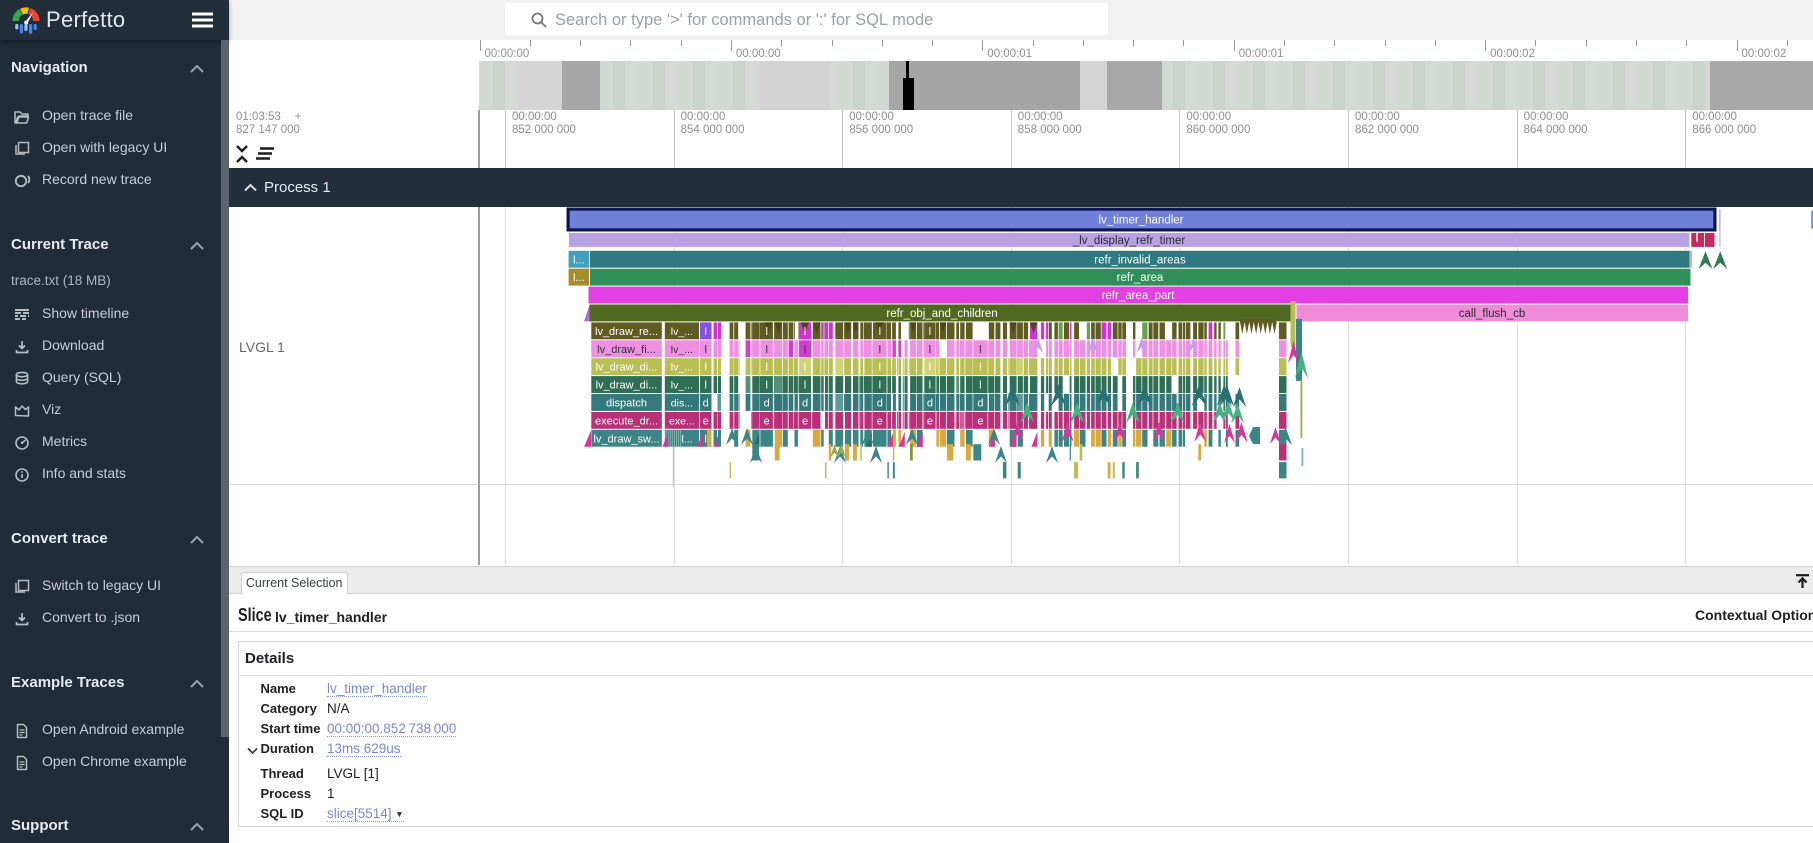 The height and width of the screenshot is (843, 1813). Describe the element at coordinates (1492, 314) in the screenshot. I see `svg-text: call_flush_cb` at that location.